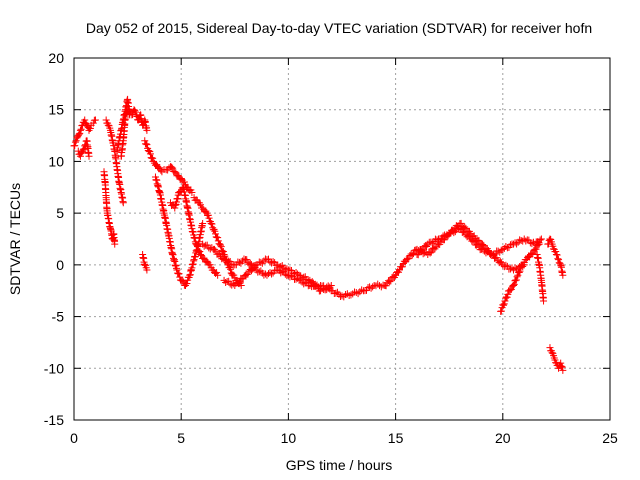 This screenshot has width=640, height=480. What do you see at coordinates (503, 438) in the screenshot?
I see `x-tick-label: 20` at bounding box center [503, 438].